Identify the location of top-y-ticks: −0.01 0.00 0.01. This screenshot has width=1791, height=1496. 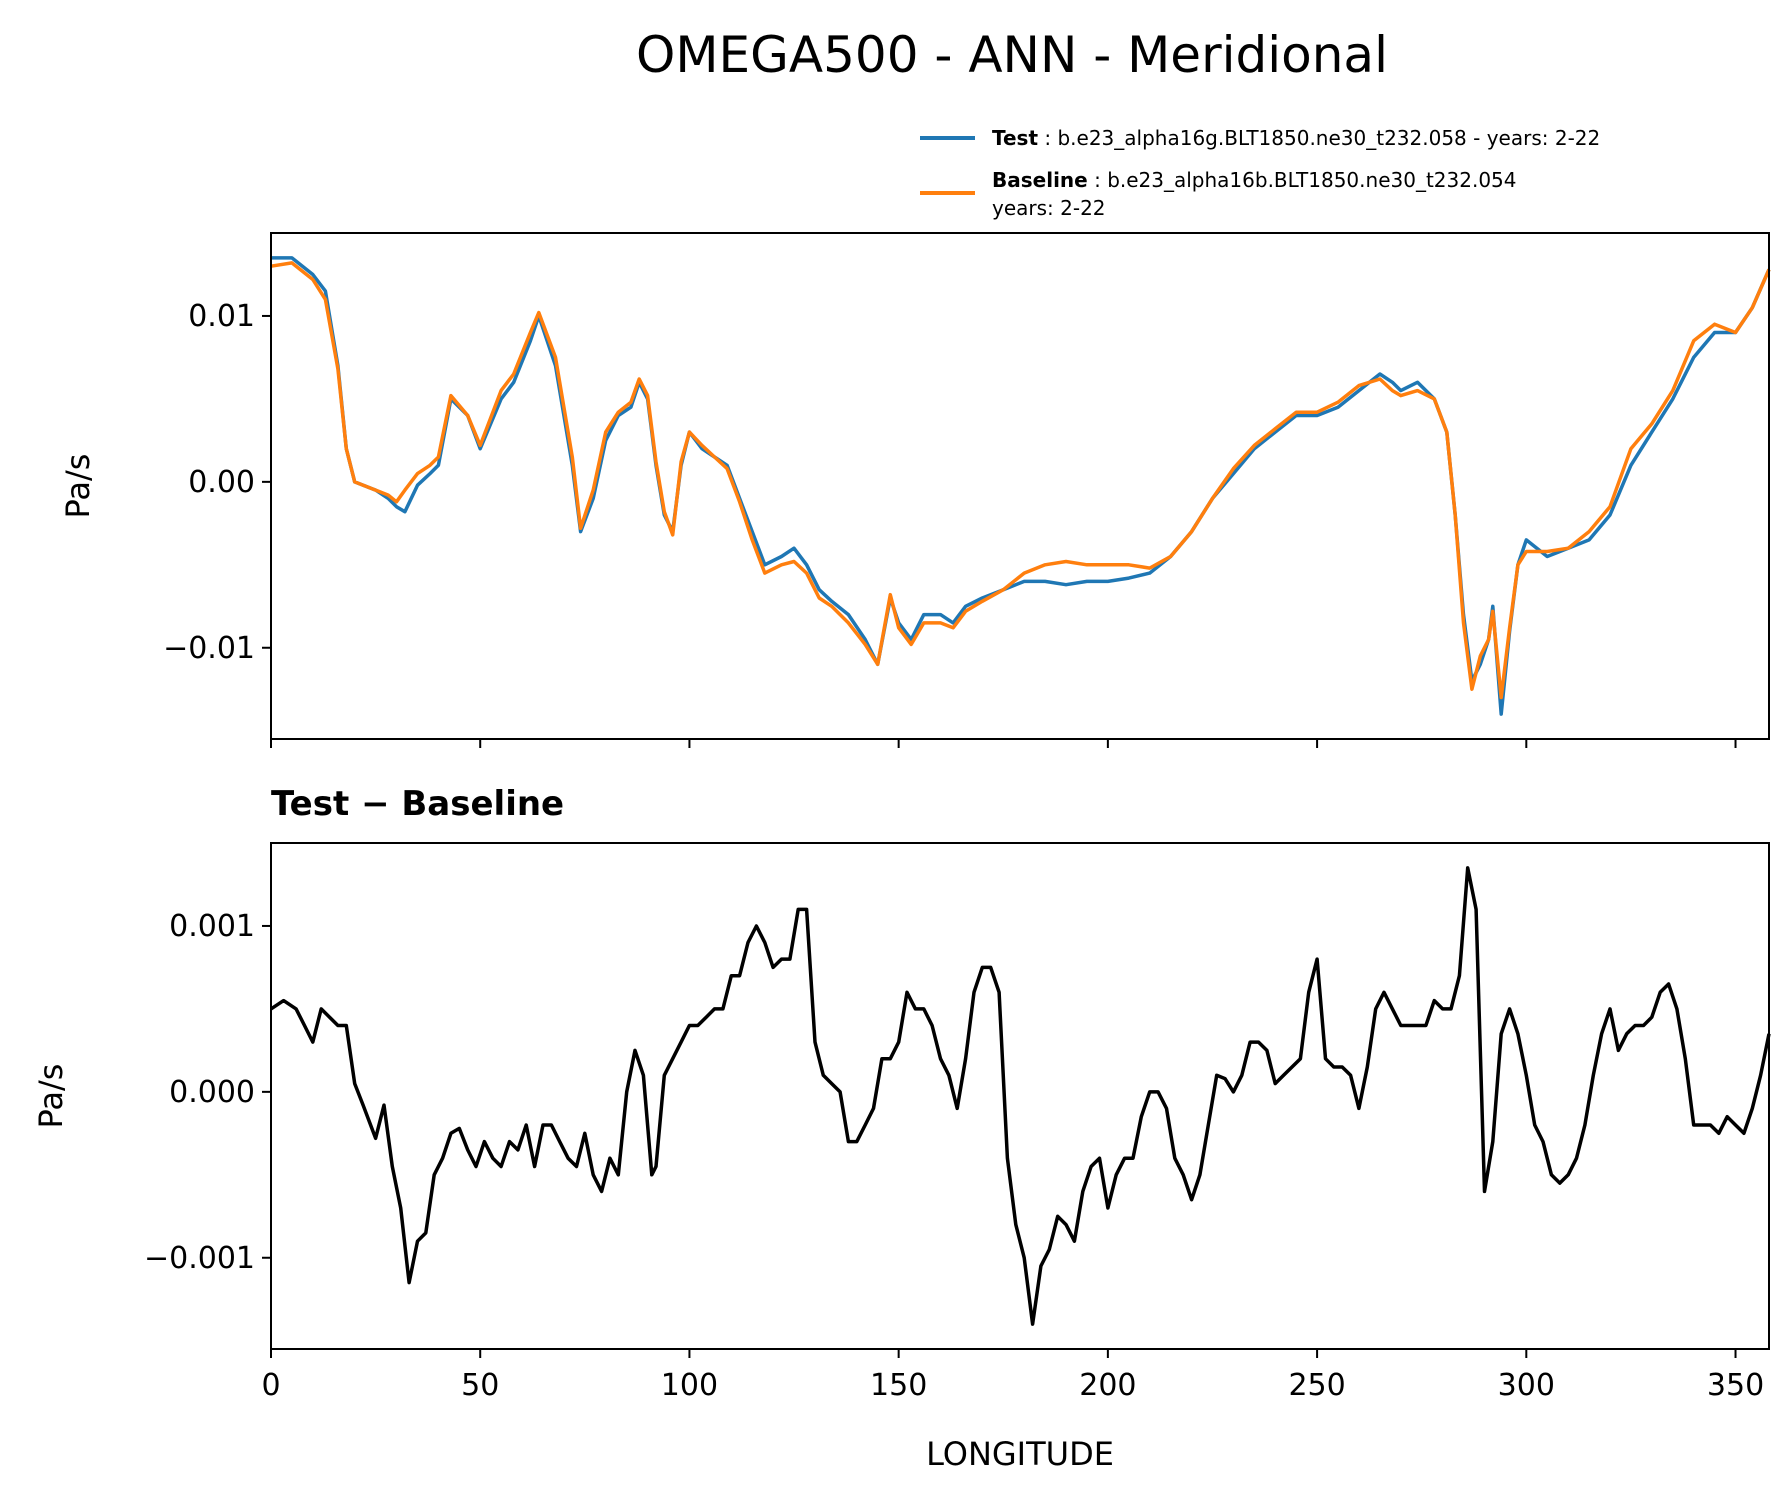
(217, 482).